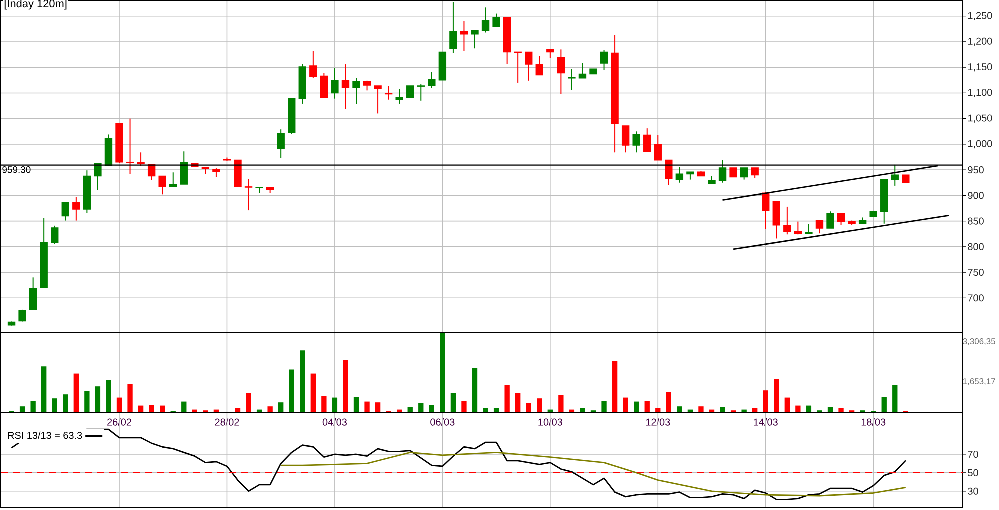 The height and width of the screenshot is (510, 999). What do you see at coordinates (45, 436) in the screenshot?
I see `legend-label: RSI 13/13 = 63.3` at bounding box center [45, 436].